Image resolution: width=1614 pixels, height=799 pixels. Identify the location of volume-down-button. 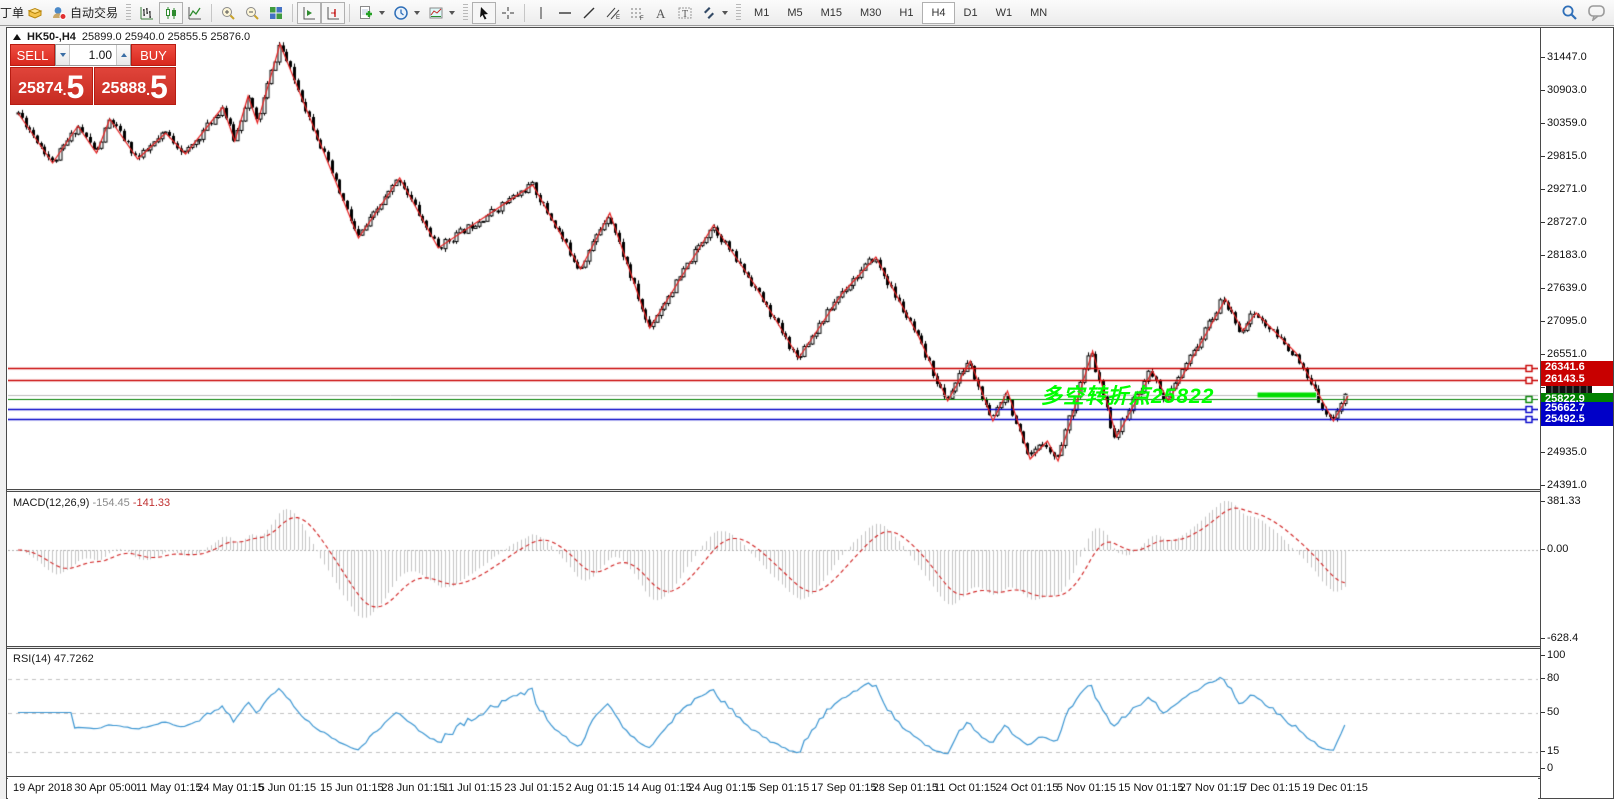
(63, 55).